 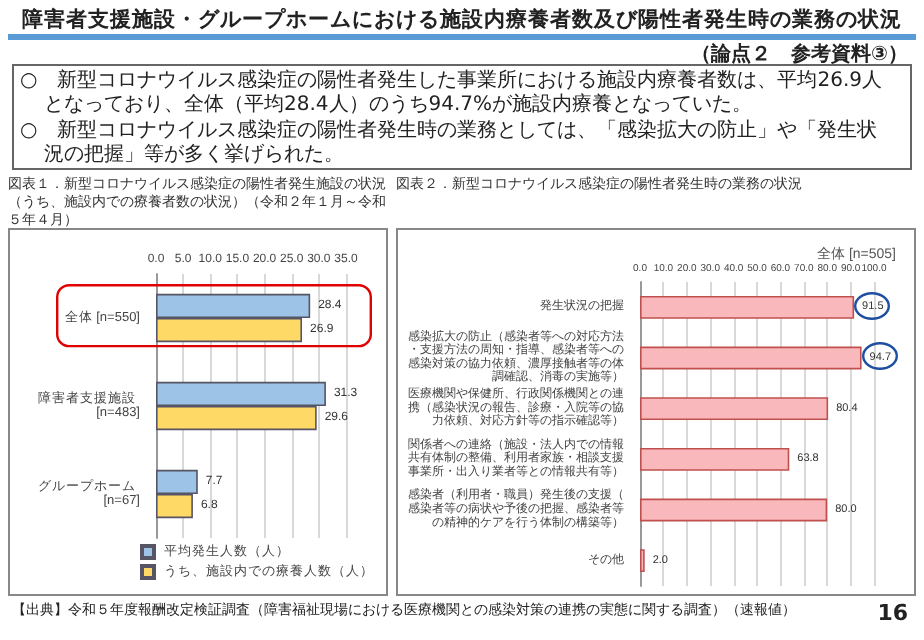 I want to click on text: ○ 新型コロナウイルス感染症の陽性者発生時の業務としては、「感染拡大の防止」や「発生状況の把握」等が多く挙げられた。, so click(x=450, y=144).